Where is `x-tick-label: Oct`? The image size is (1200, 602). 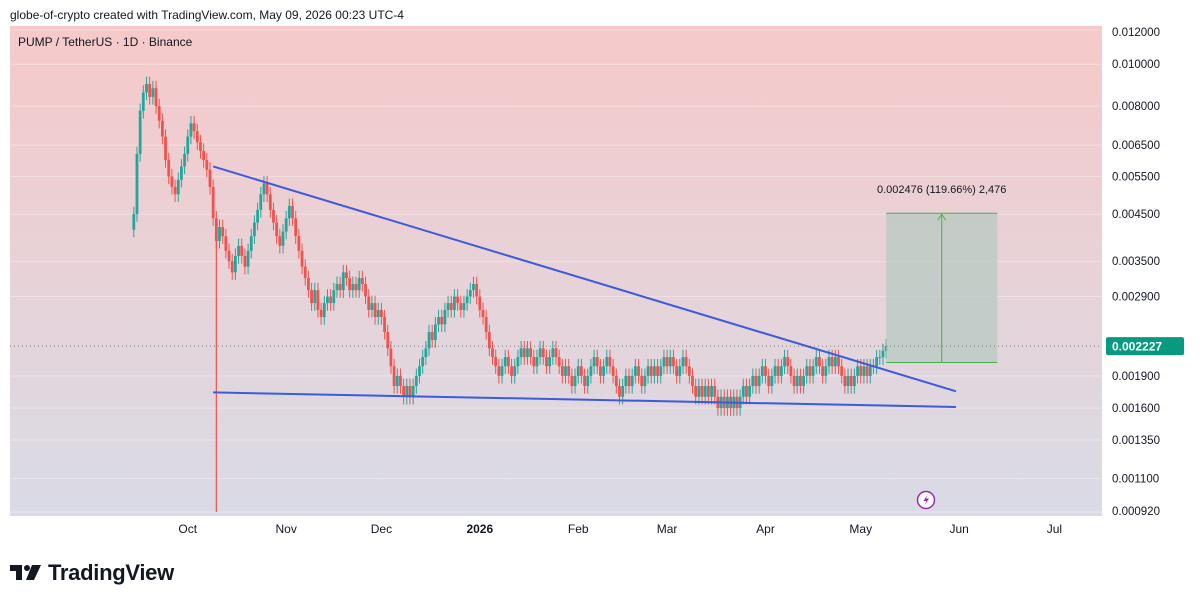 x-tick-label: Oct is located at coordinates (187, 529).